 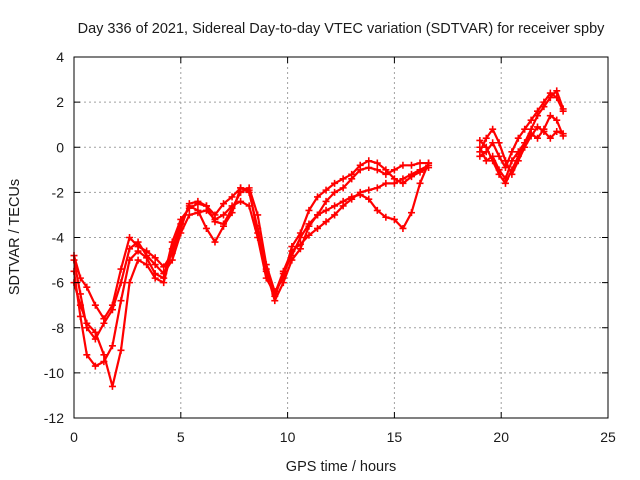 What do you see at coordinates (608, 437) in the screenshot?
I see `x-tick-label: 25` at bounding box center [608, 437].